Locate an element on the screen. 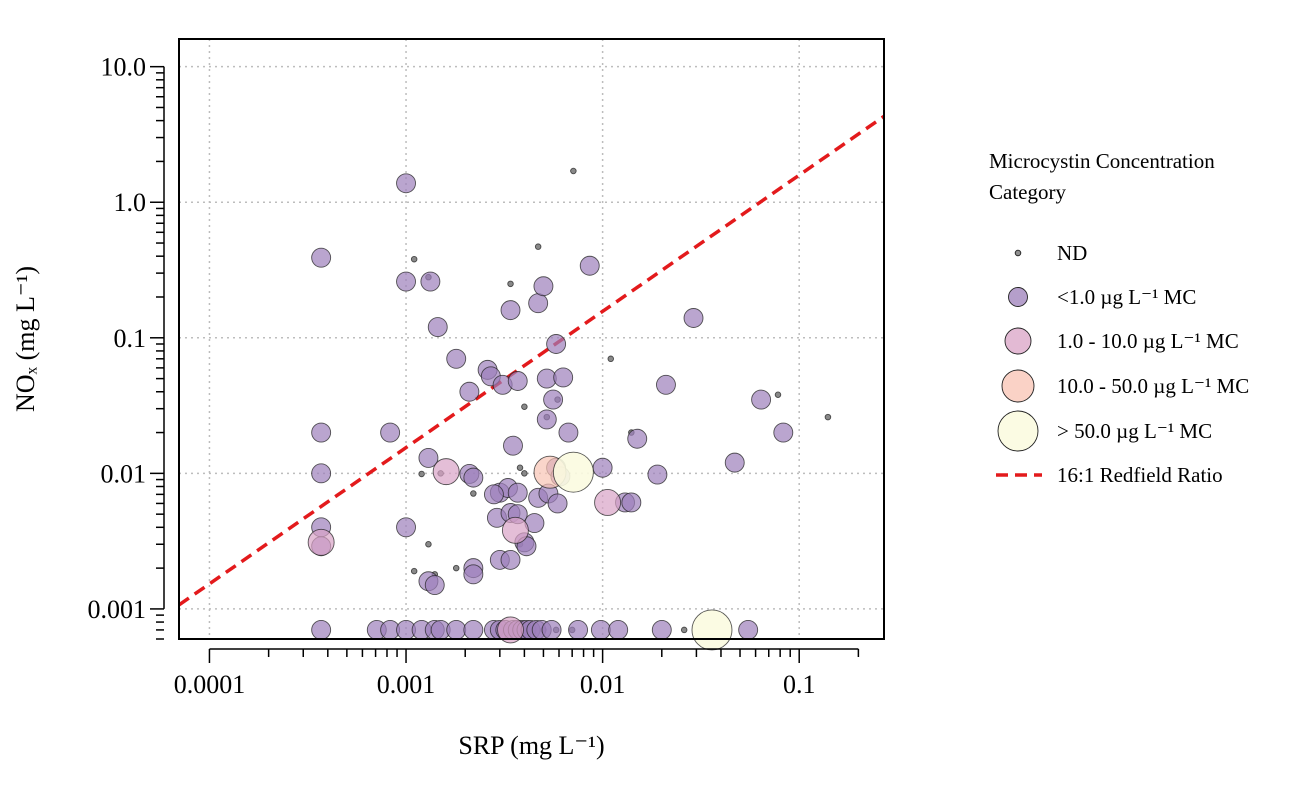 Image resolution: width=1300 pixels, height=800 pixels. y-tick-label: 1.0 is located at coordinates (130, 202).